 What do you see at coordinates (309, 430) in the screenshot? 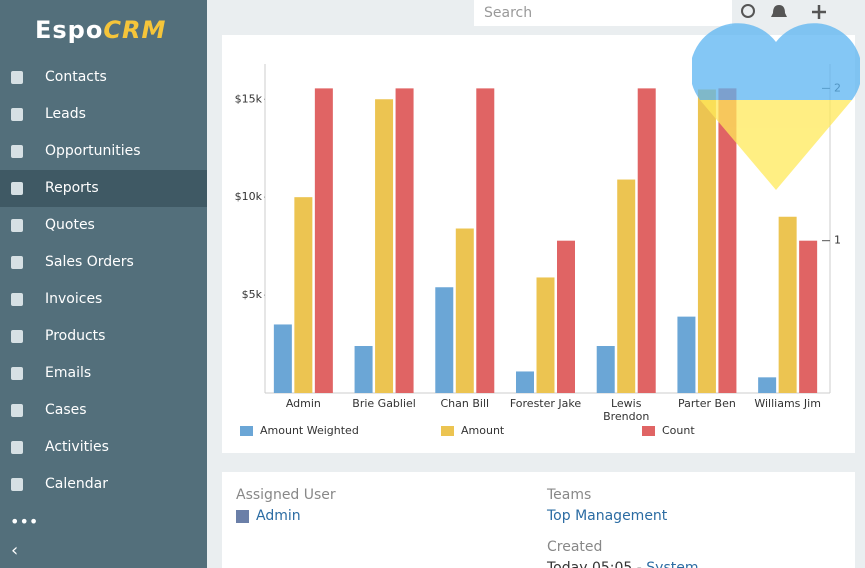
I see `legend-label: Amount Weighted` at bounding box center [309, 430].